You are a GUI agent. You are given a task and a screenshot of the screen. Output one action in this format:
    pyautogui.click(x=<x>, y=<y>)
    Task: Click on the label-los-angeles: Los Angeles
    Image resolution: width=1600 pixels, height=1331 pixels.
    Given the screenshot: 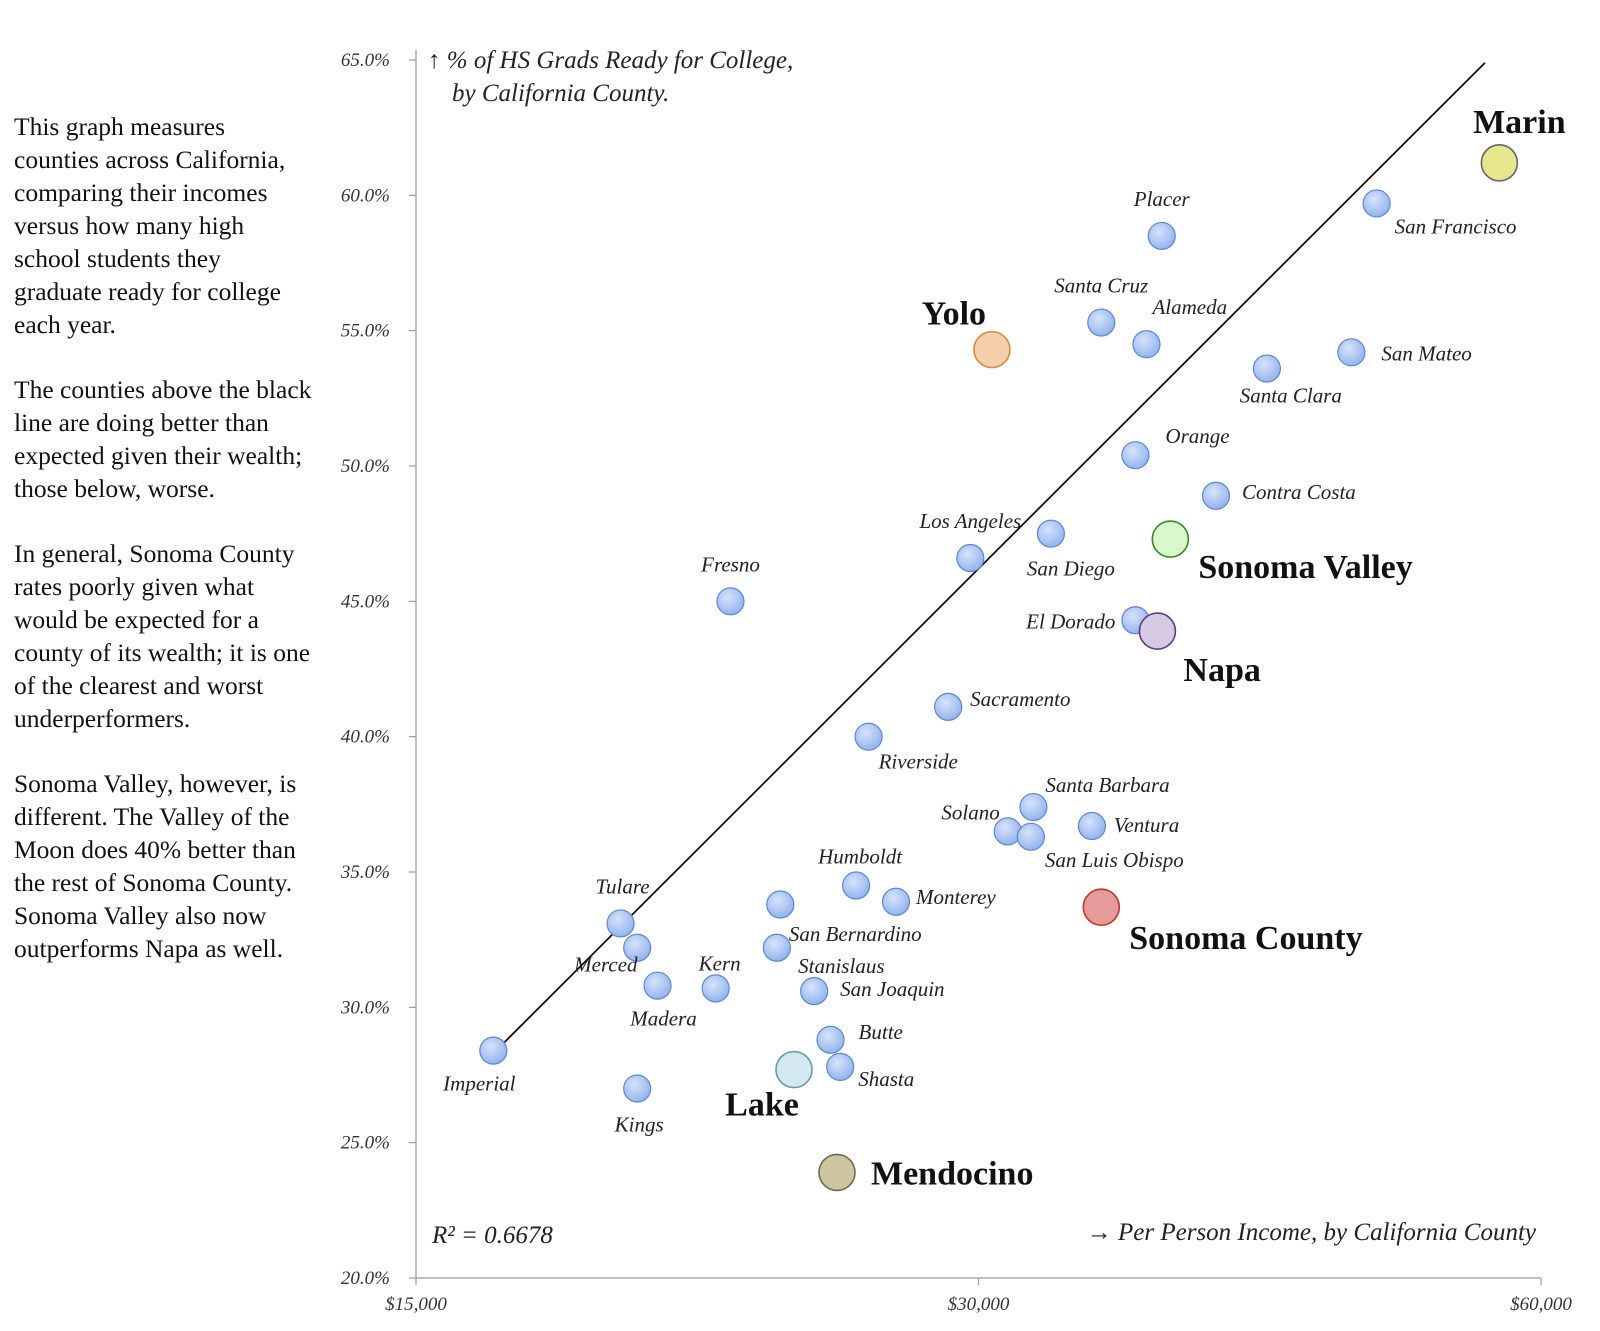 What is the action you would take?
    pyautogui.click(x=969, y=521)
    